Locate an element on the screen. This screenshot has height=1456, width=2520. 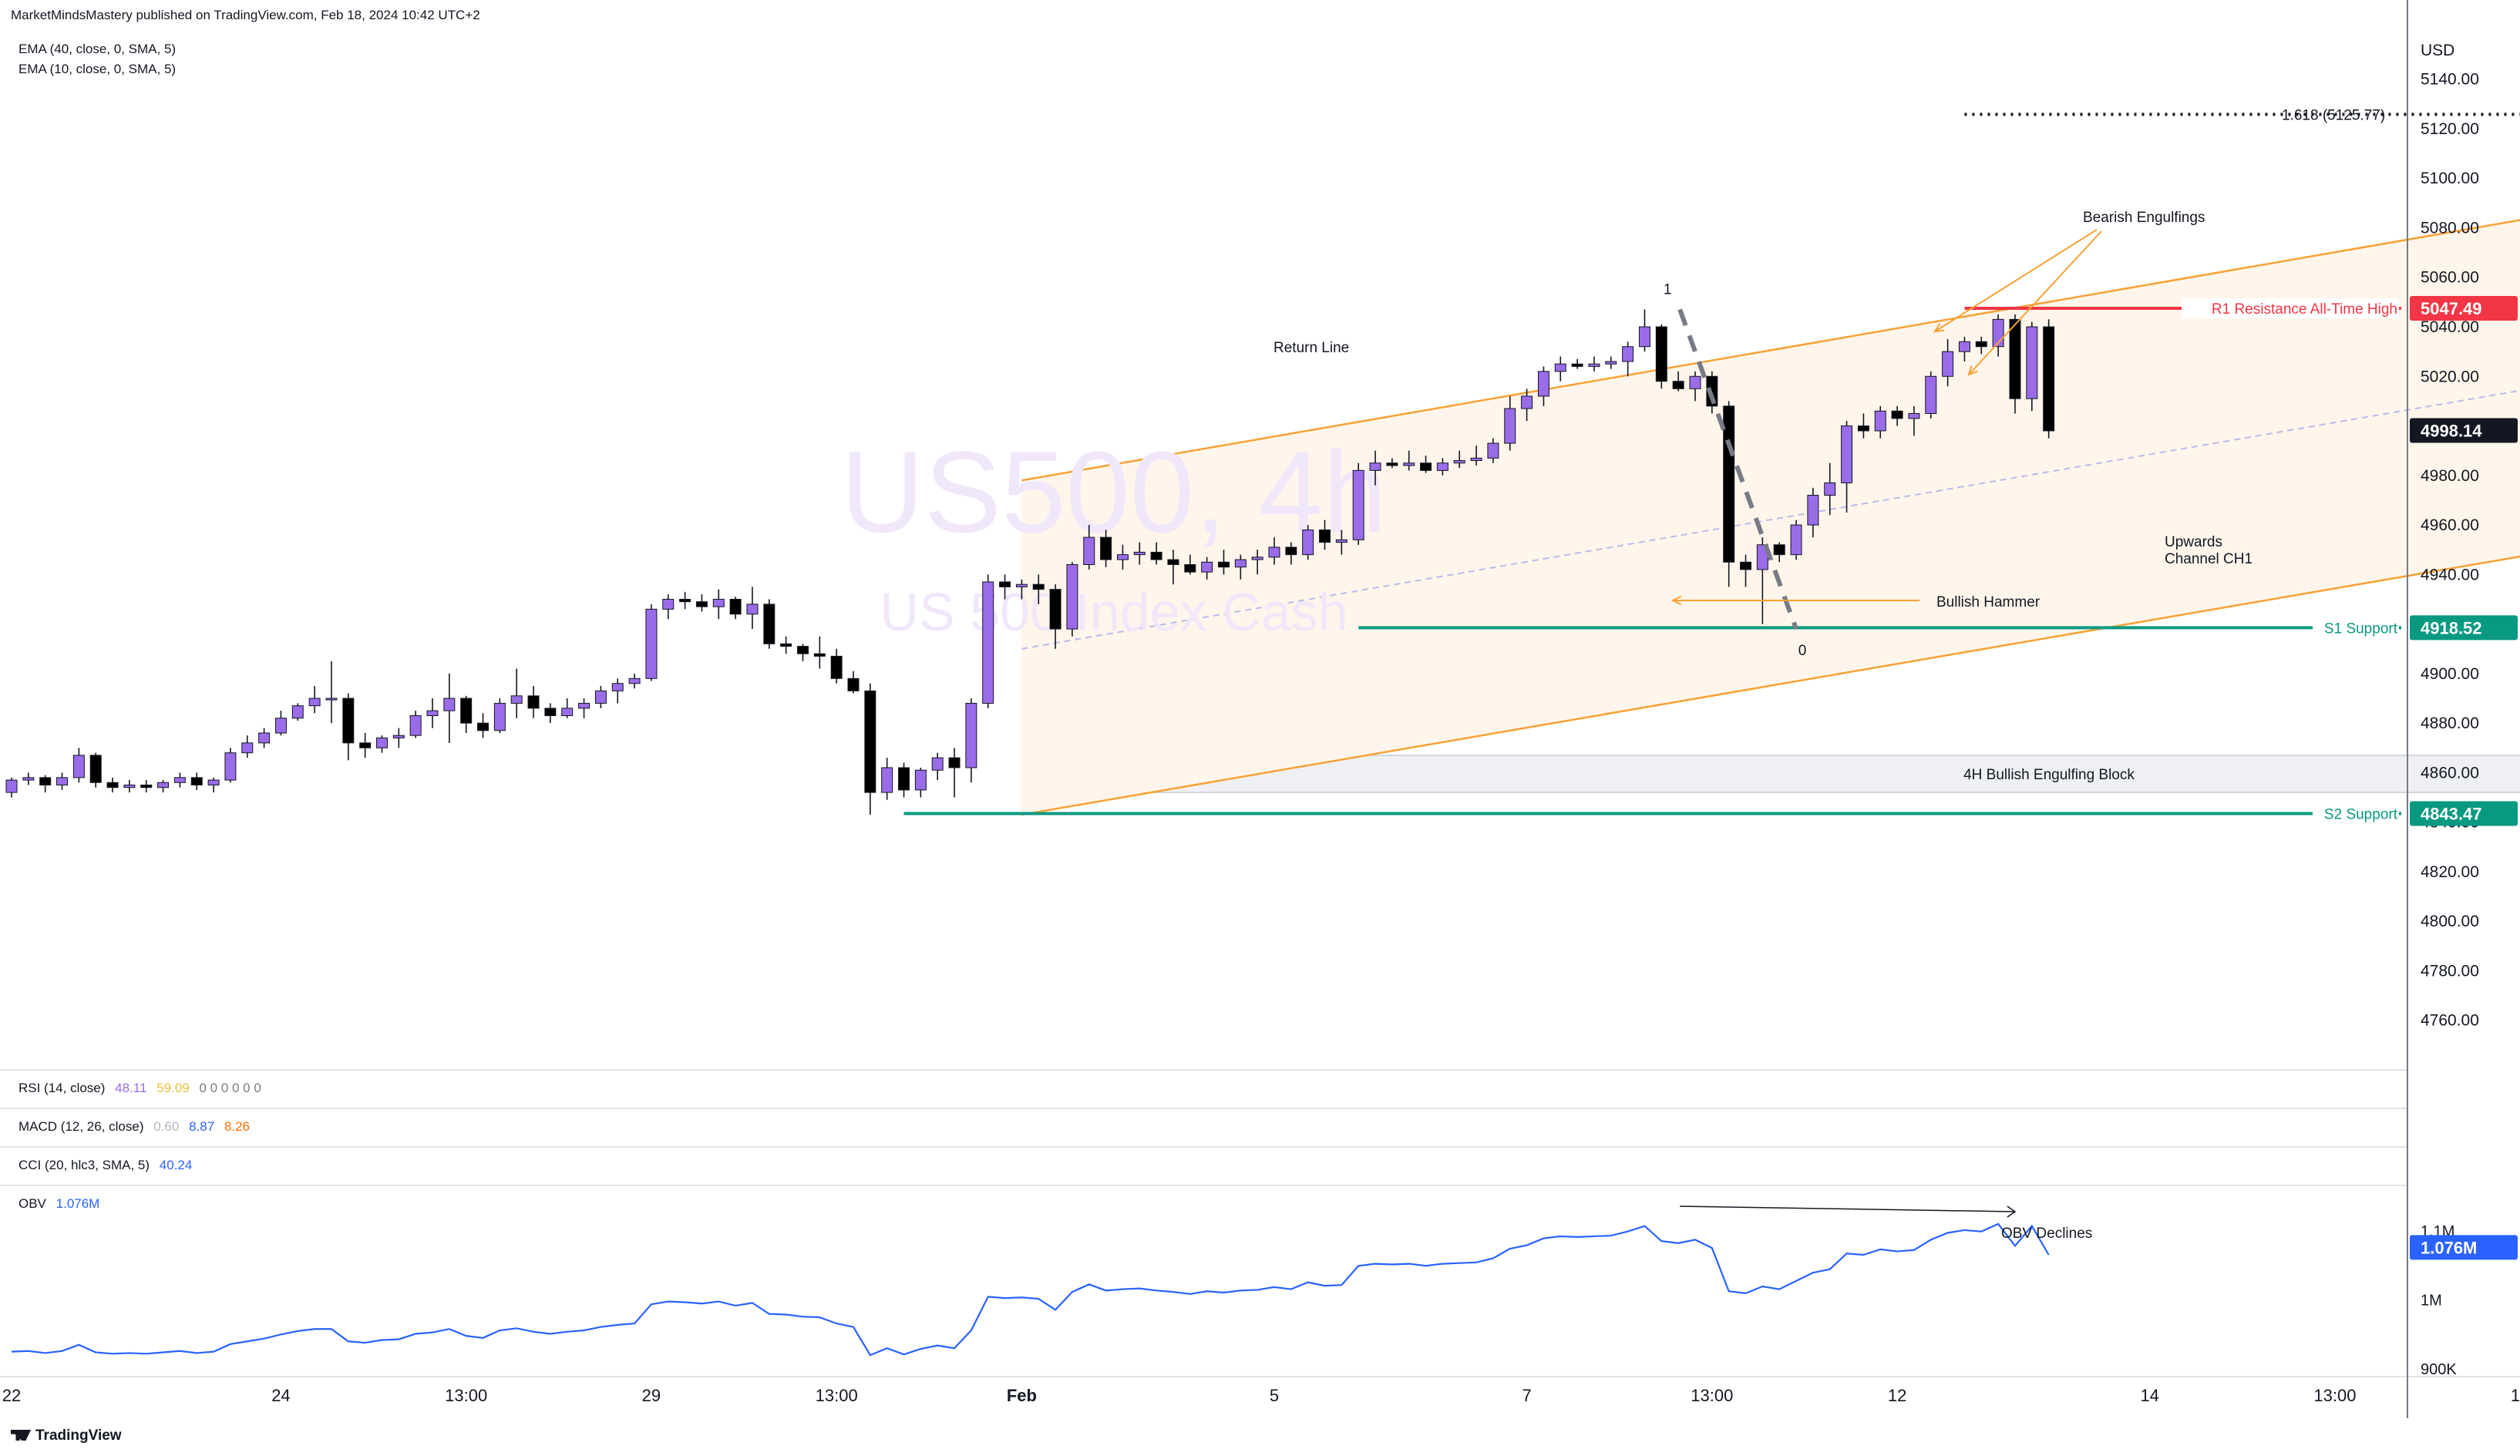
cci-title: CCI (20, hlc3, SMA, 5) is located at coordinates (84, 1165).